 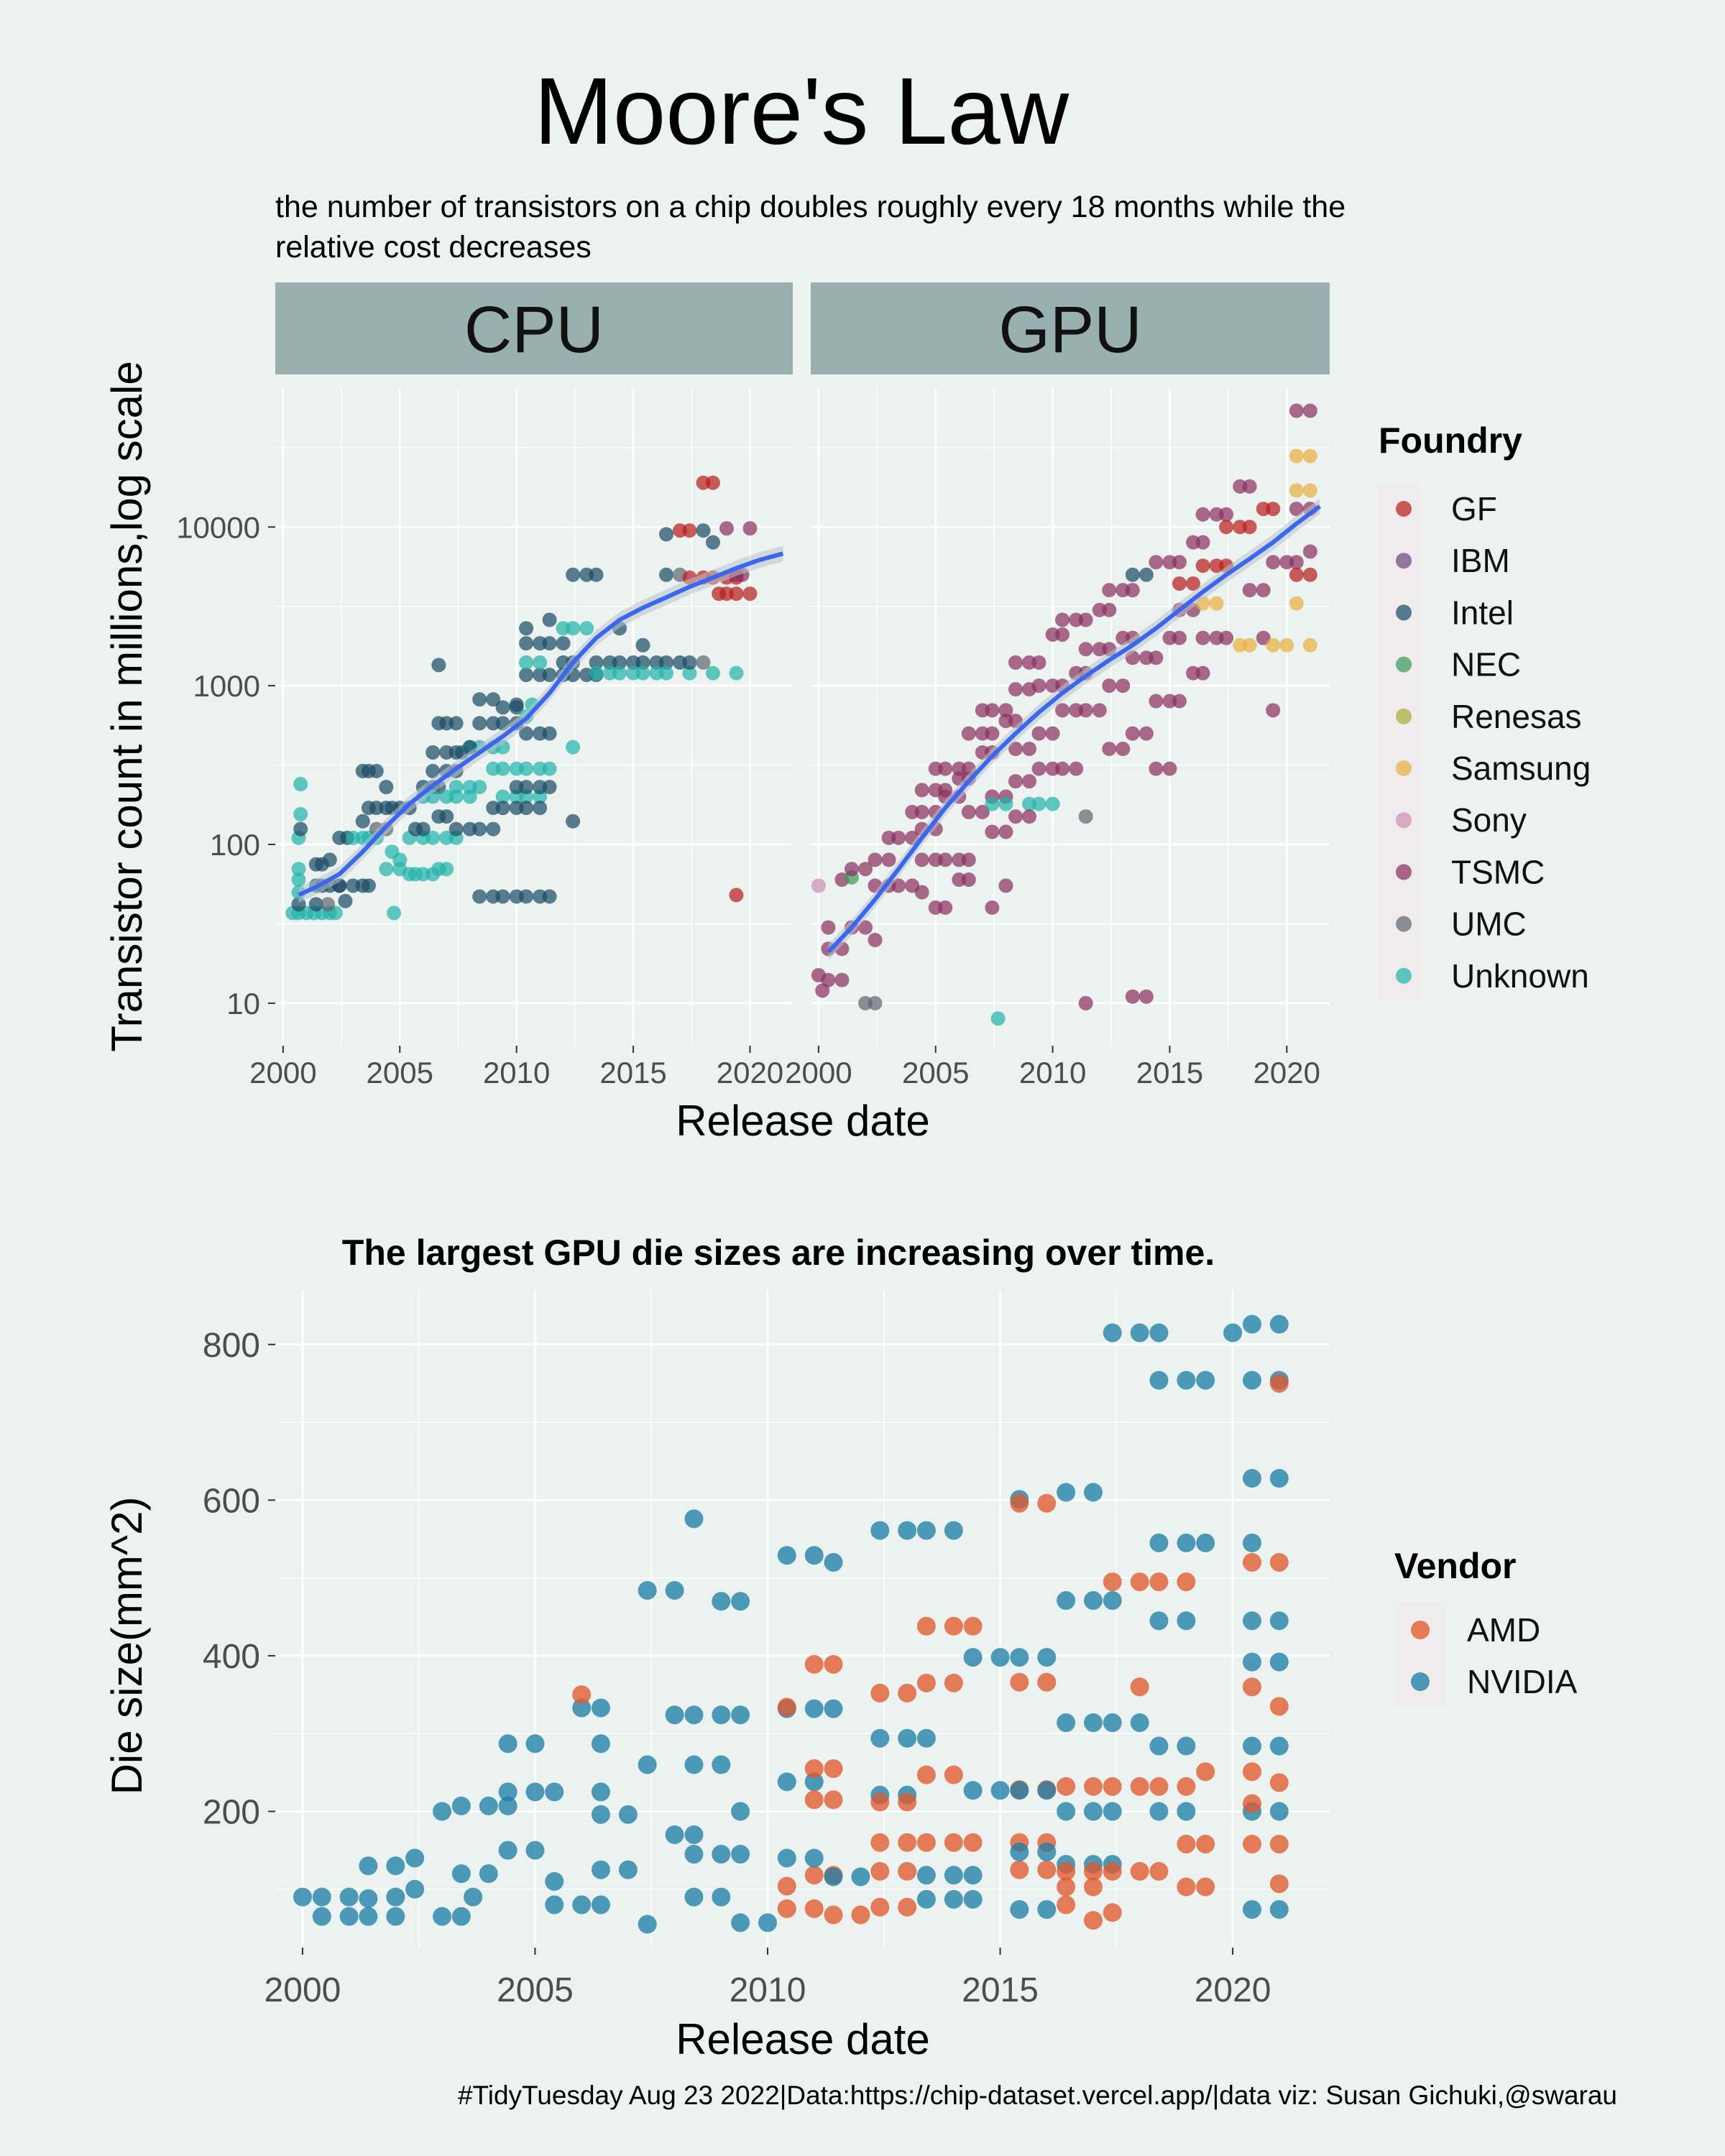 I want to click on y-tick-label: 600, so click(x=231, y=1501).